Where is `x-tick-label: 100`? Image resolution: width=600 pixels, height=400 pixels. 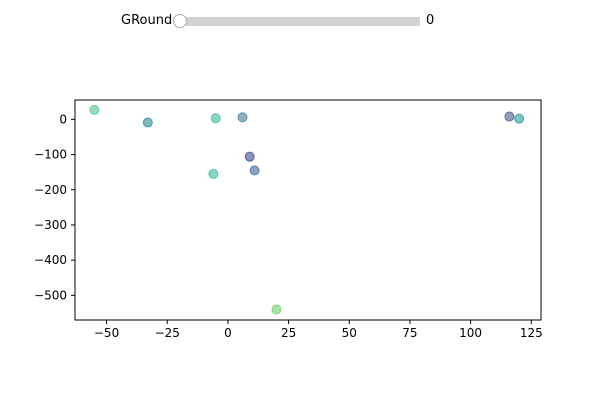 x-tick-label: 100 is located at coordinates (470, 333).